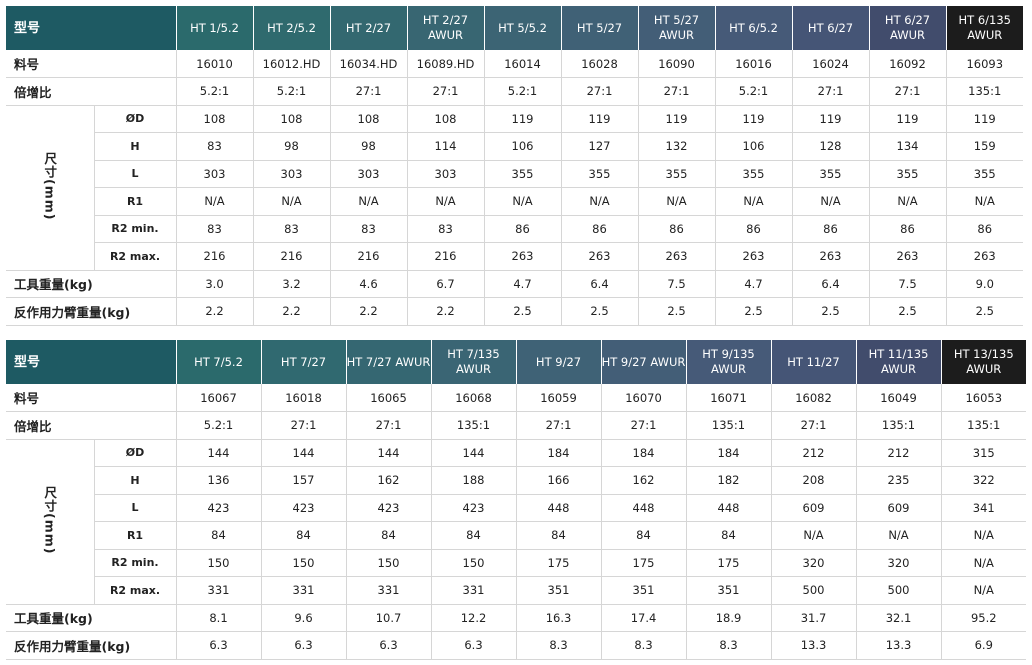  Describe the element at coordinates (135, 256) in the screenshot. I see `dimension-sub-label: R2 max.` at that location.